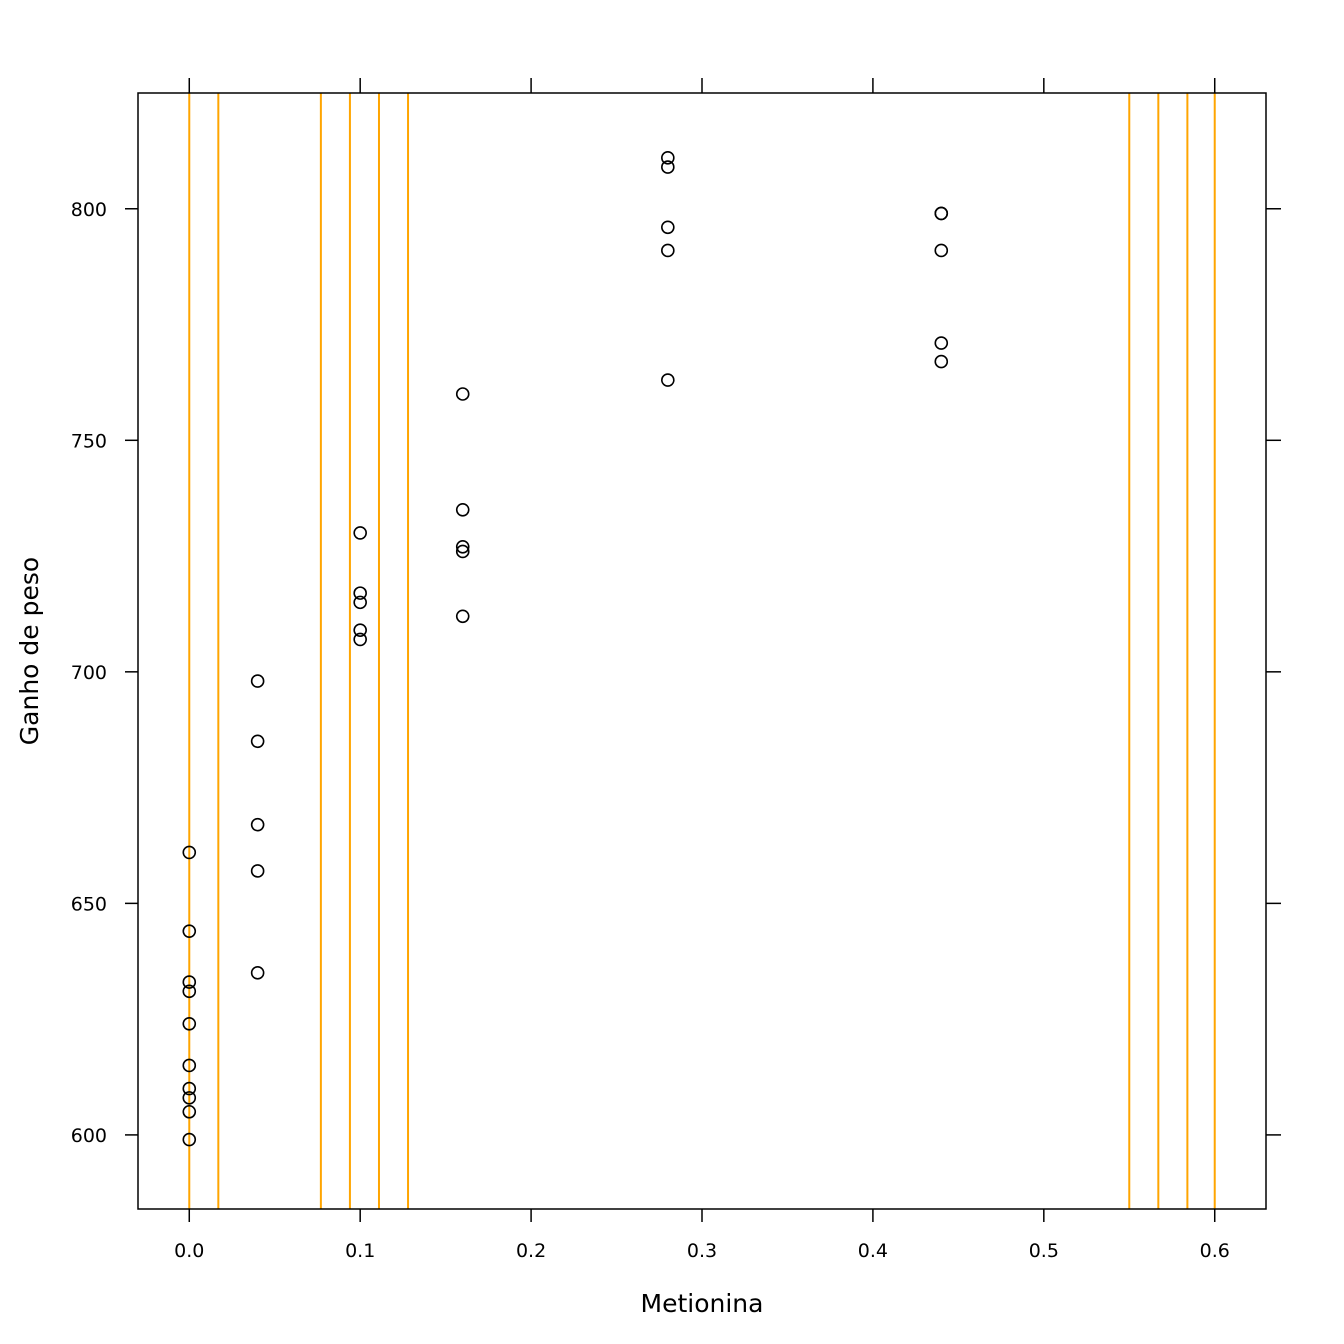 This screenshot has width=1344, height=1344. Describe the element at coordinates (702, 1303) in the screenshot. I see `x-axis-title: Metionina` at that location.